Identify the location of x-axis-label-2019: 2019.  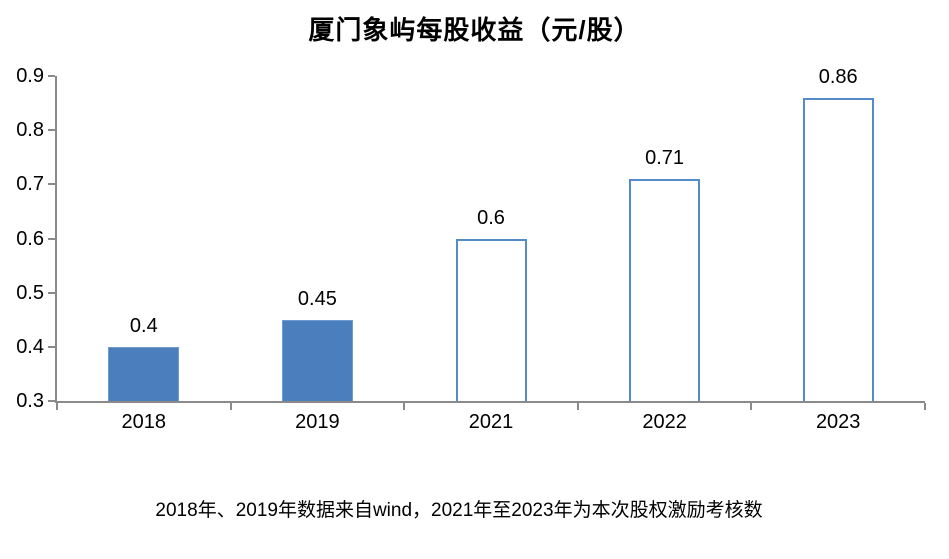
(317, 422).